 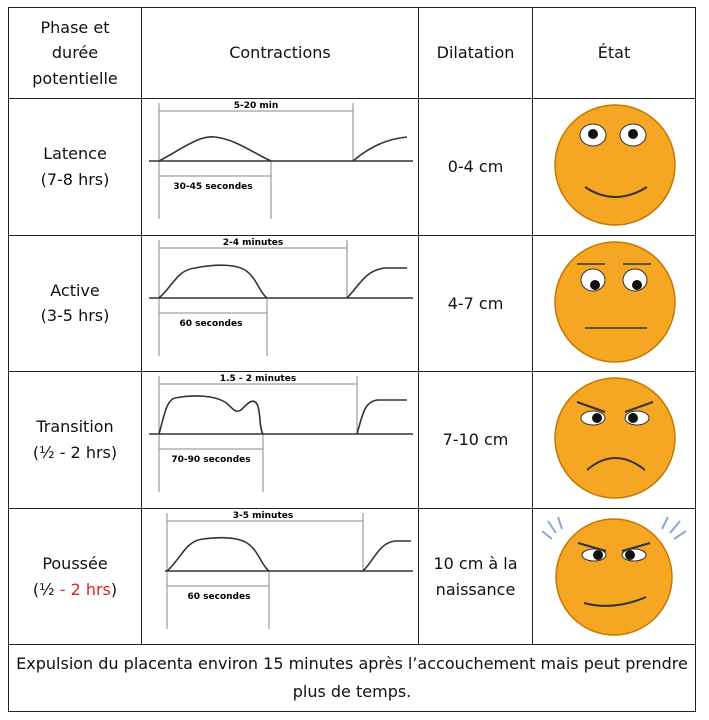 I want to click on interval-label: 1.5 - 2 minutes, so click(x=258, y=379).